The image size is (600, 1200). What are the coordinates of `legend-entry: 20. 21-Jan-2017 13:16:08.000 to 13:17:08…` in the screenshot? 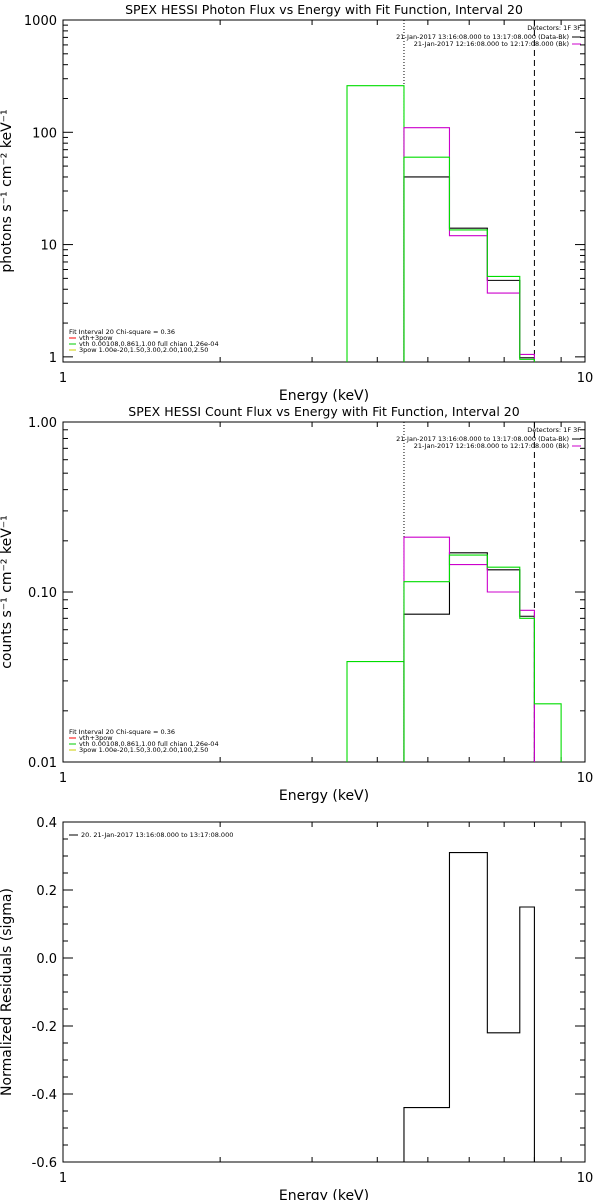 It's located at (157, 835).